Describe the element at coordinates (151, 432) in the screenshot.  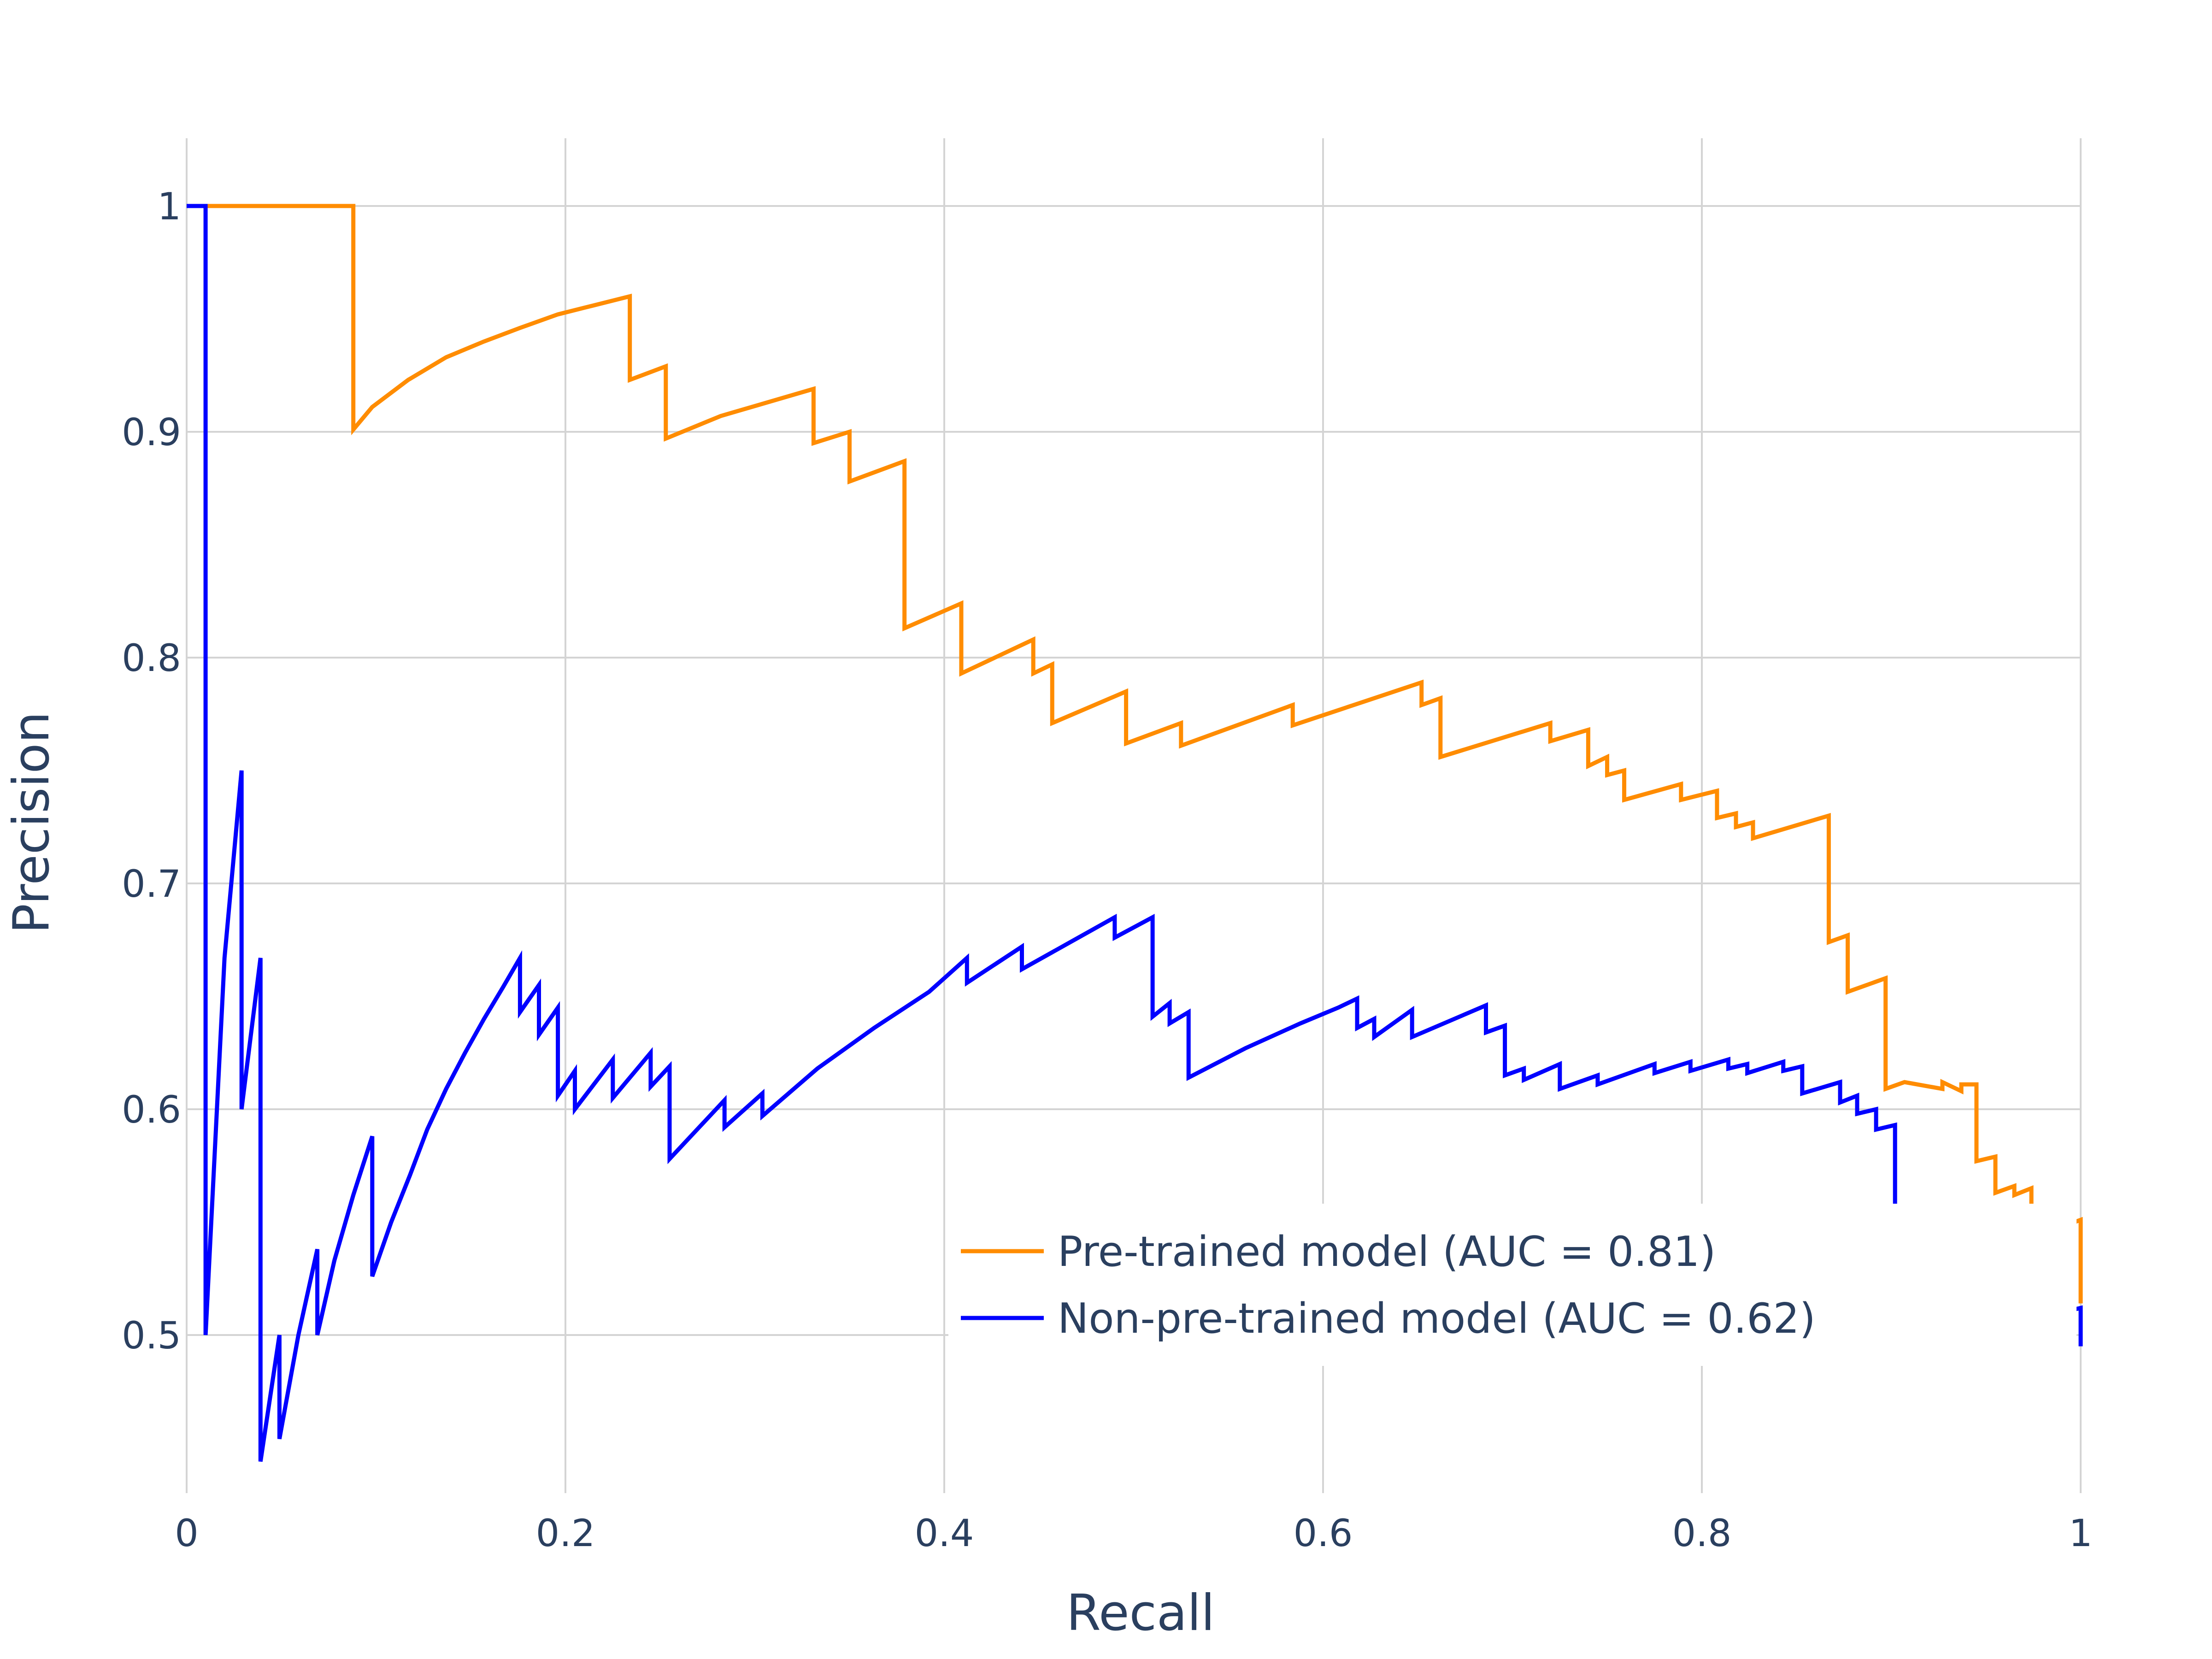
I see `y-tick-label: 0.9` at that location.